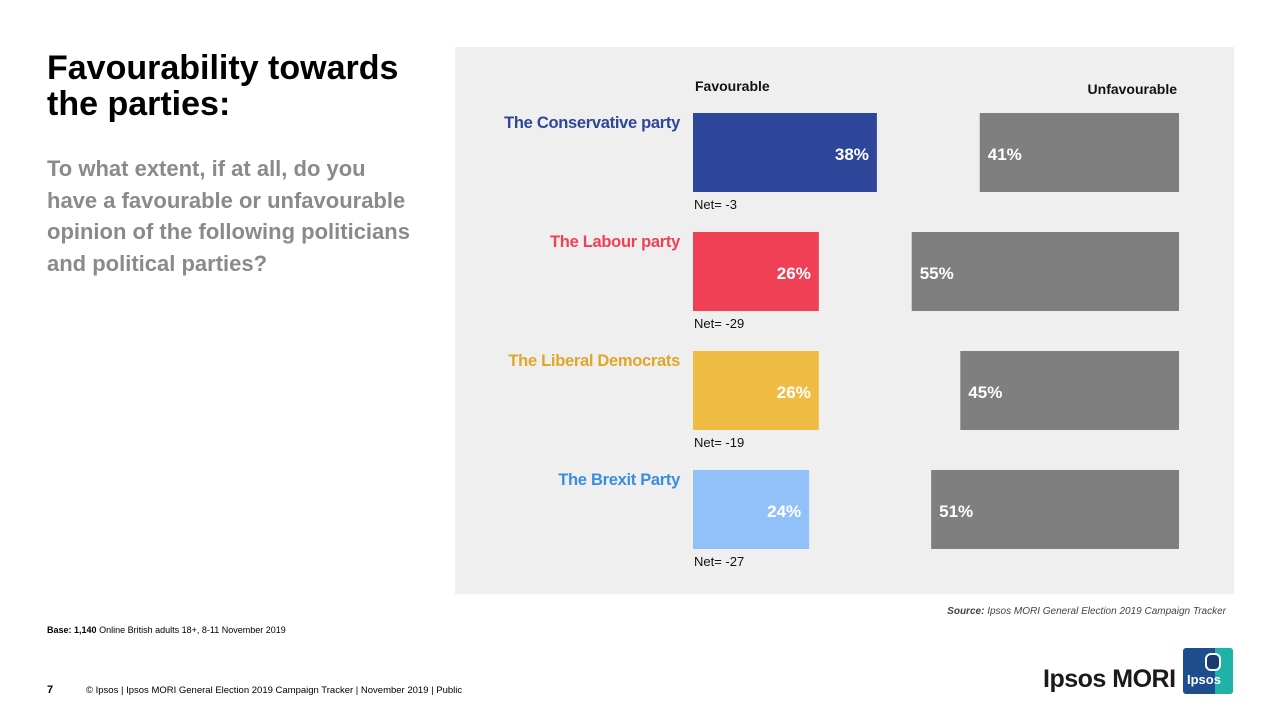 This screenshot has height=720, width=1280. Describe the element at coordinates (751, 509) in the screenshot. I see `bar-favourable-brexit` at that location.